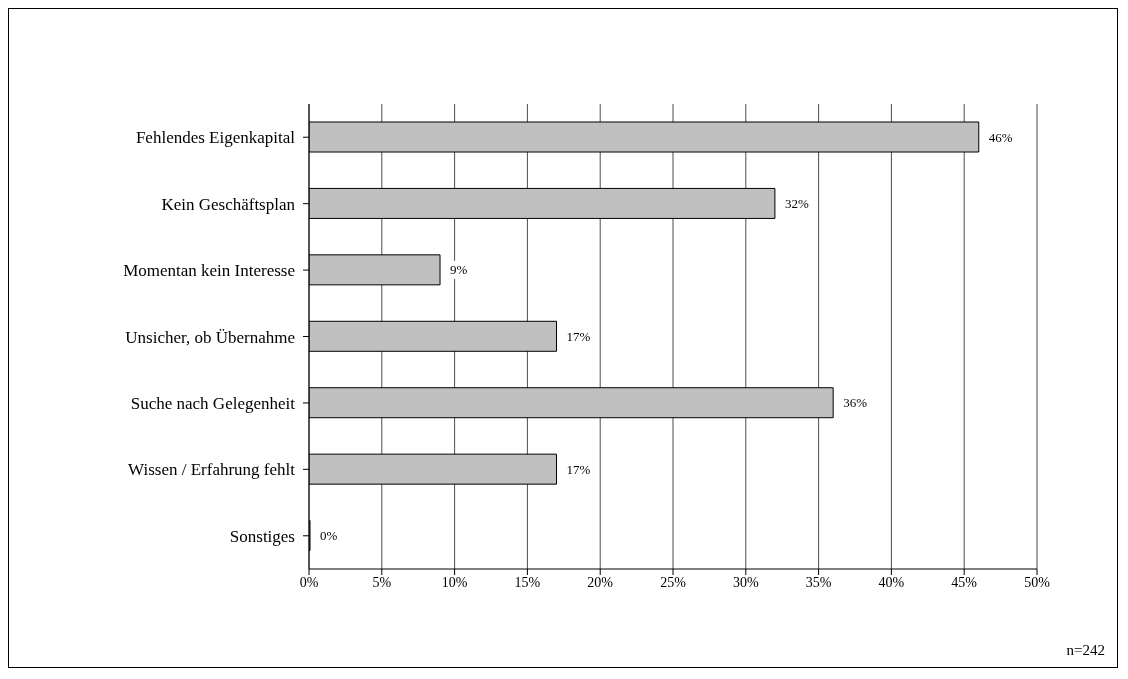 This screenshot has width=1128, height=679. I want to click on x-tick-label: 40%, so click(891, 582).